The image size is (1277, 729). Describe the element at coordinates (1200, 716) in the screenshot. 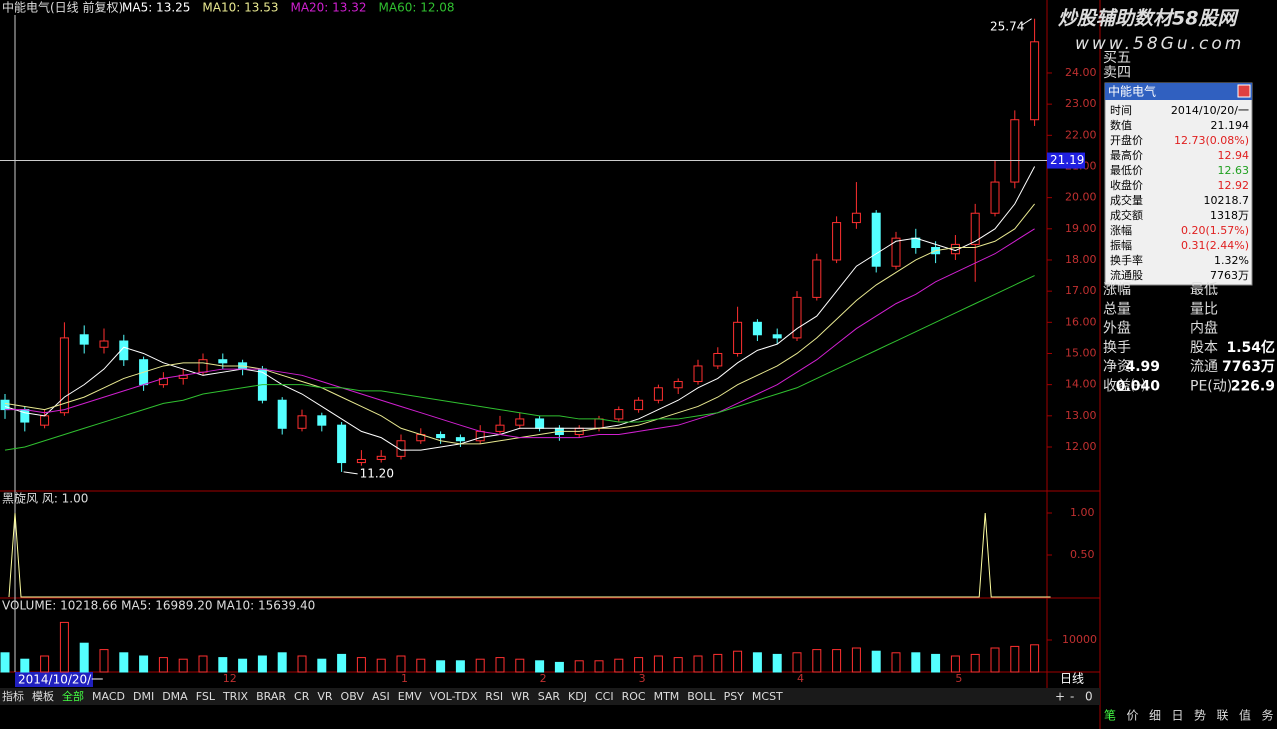

I see `side-tab: 势` at that location.